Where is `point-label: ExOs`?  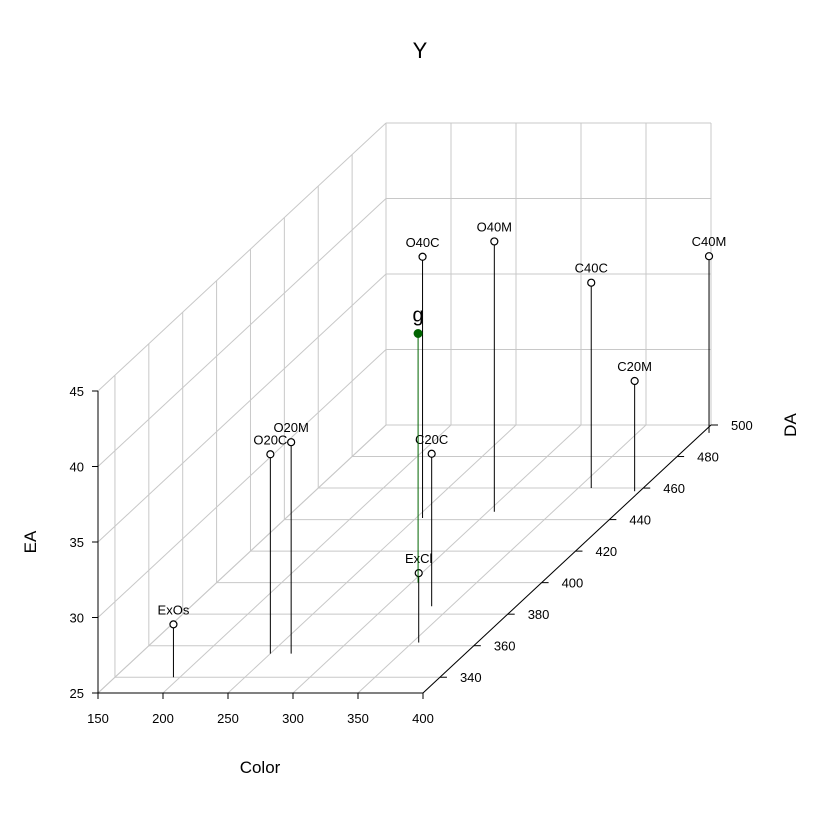
point-label: ExOs is located at coordinates (174, 609).